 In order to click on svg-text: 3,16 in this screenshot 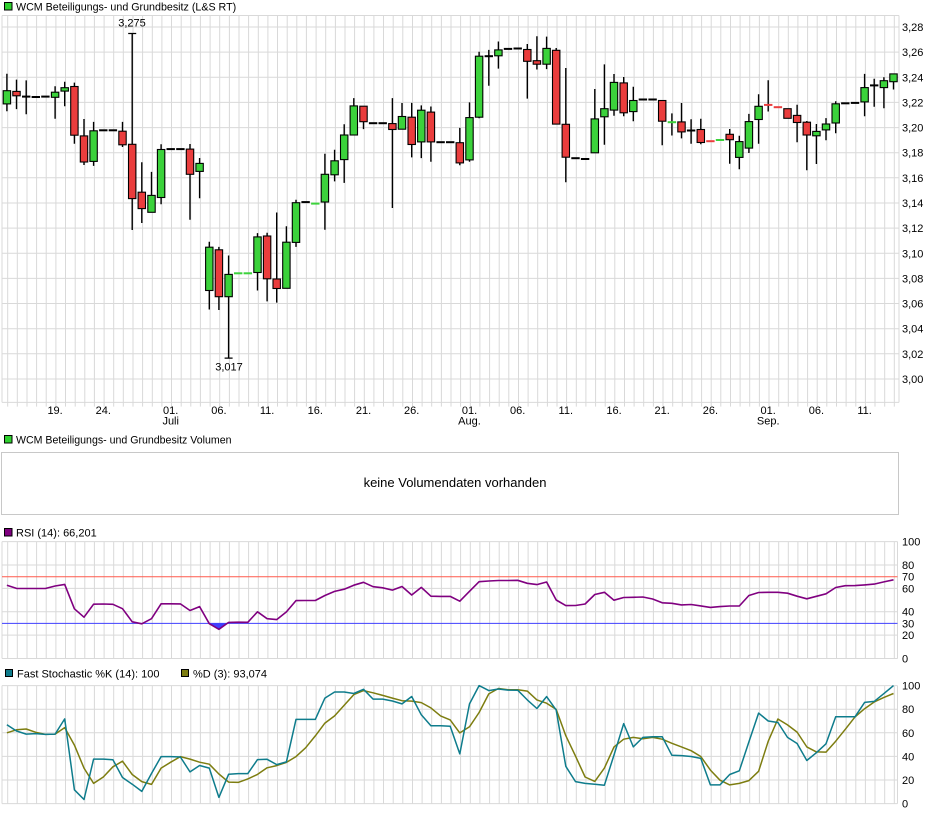, I will do `click(912, 179)`.